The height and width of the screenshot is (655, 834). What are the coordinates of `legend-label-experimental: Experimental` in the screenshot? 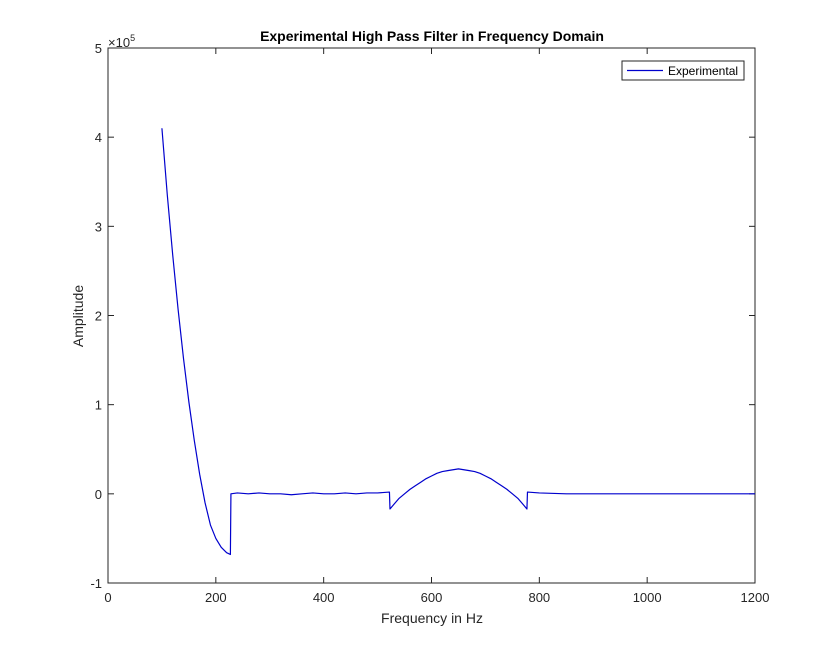 It's located at (703, 71).